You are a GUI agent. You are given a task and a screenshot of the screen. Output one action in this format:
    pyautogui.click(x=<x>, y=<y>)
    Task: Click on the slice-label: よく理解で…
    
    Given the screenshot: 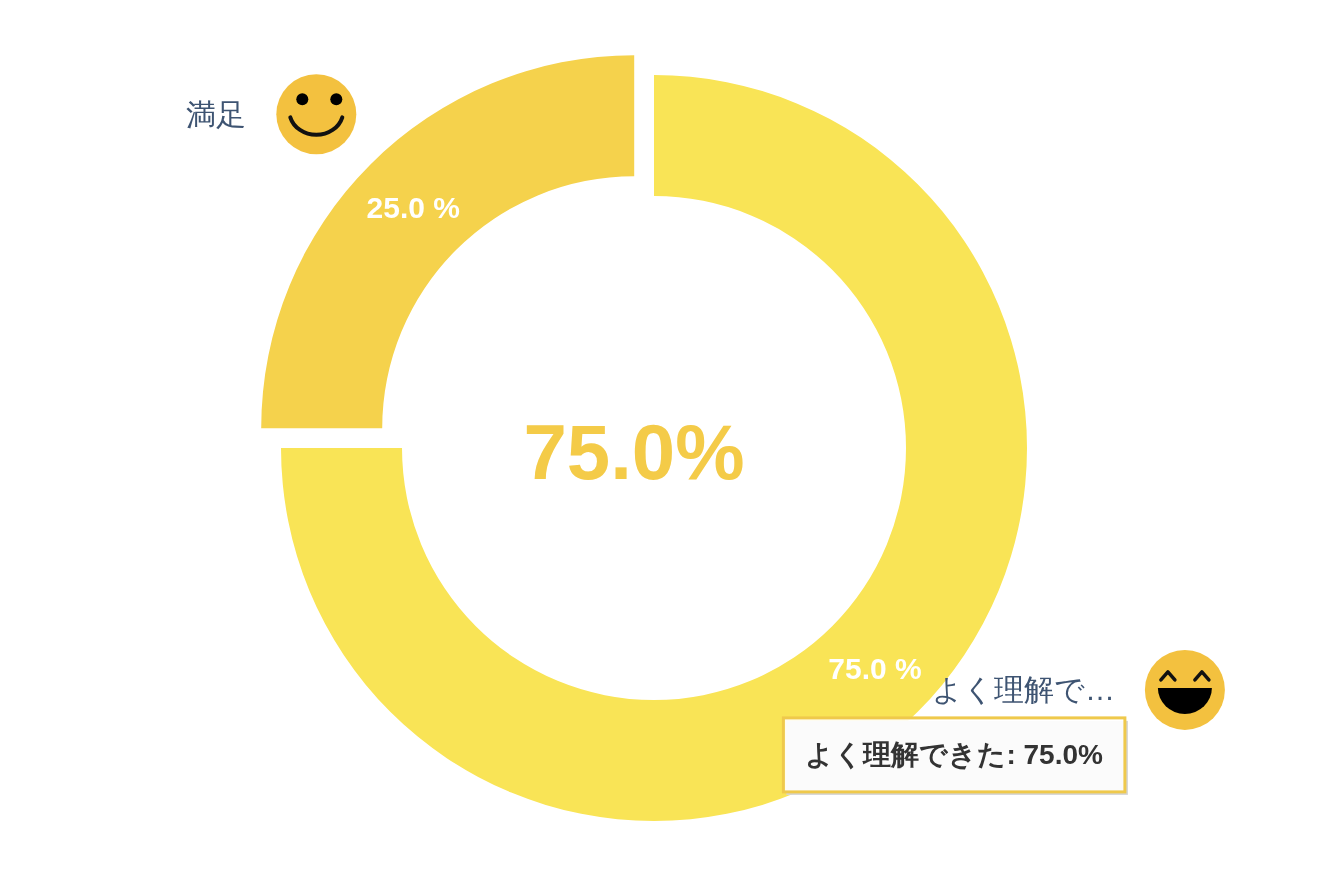 What is the action you would take?
    pyautogui.click(x=1023, y=690)
    